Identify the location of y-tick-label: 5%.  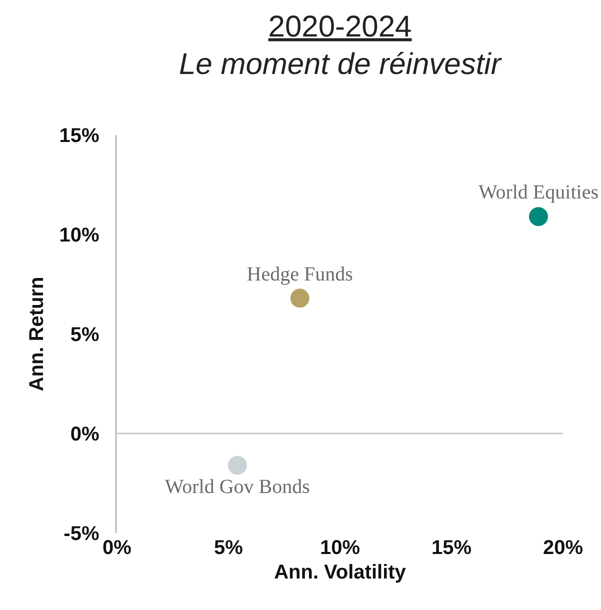
(85, 335).